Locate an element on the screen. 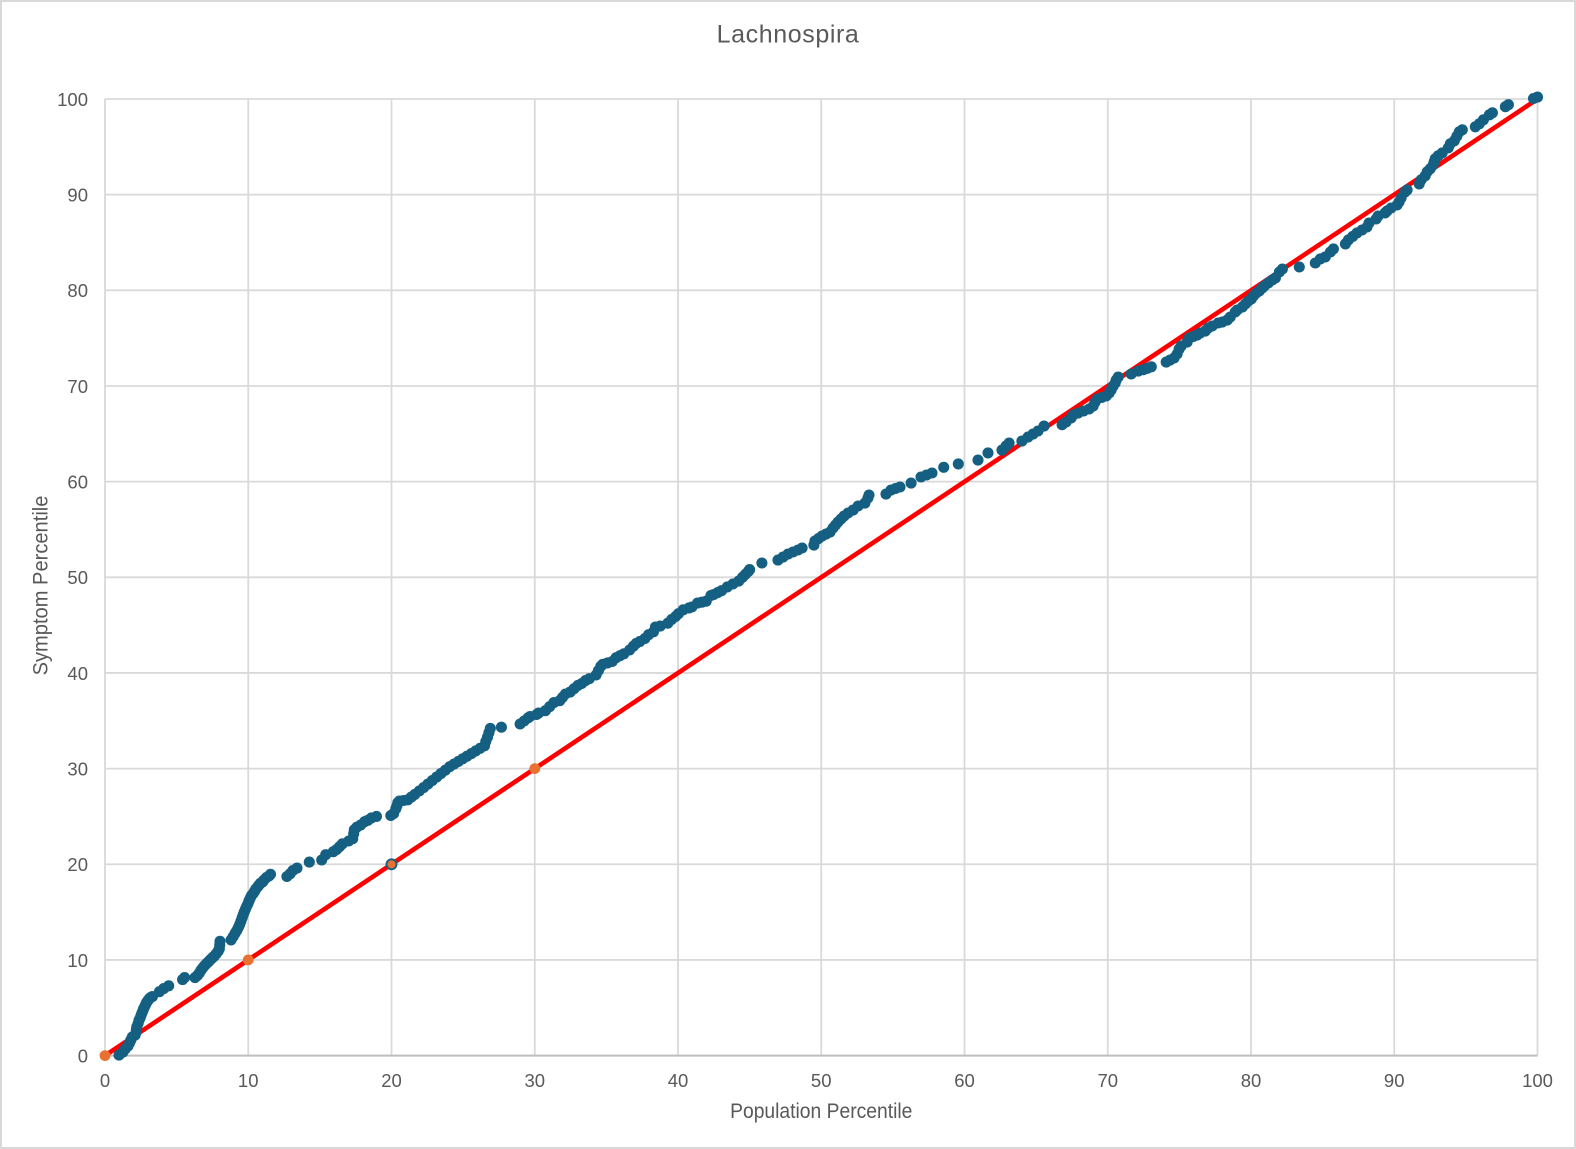 The image size is (1576, 1149). svg-text: Lachnospira is located at coordinates (788, 35).